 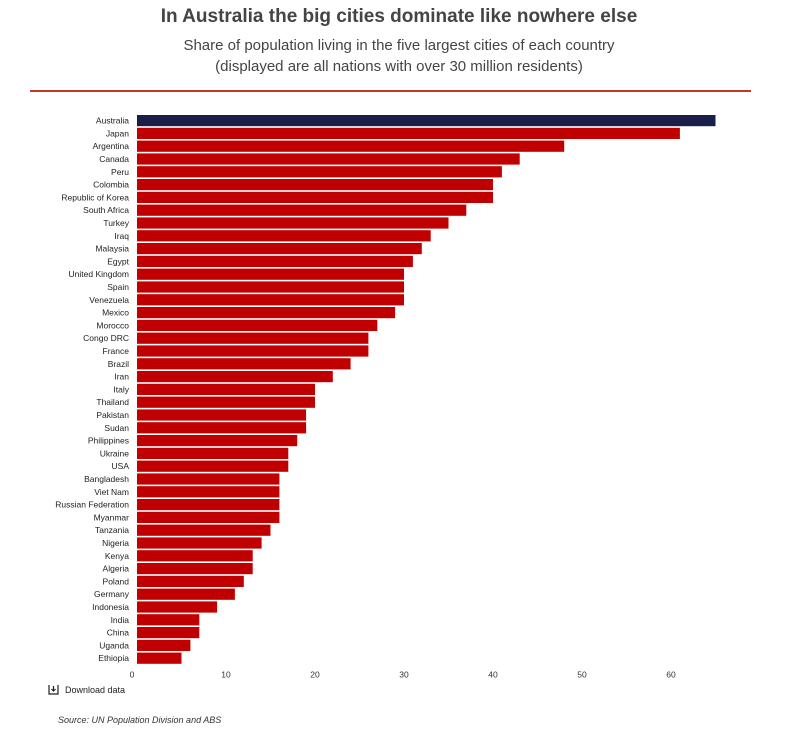 I want to click on category-label: Uganda, so click(x=114, y=645).